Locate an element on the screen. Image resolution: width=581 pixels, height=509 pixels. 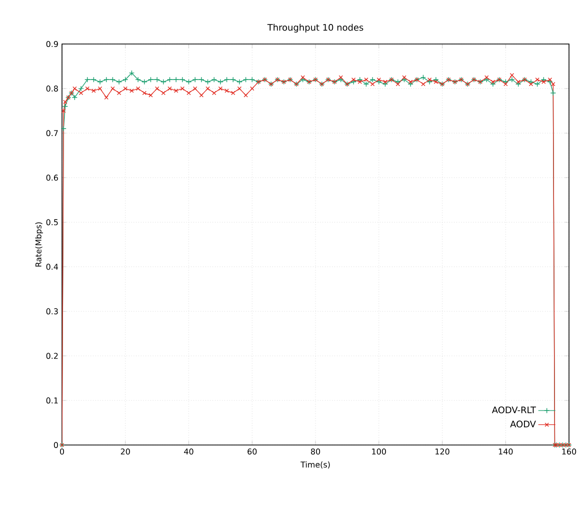
chart-title: Throughput 10 nodes is located at coordinates (315, 28).